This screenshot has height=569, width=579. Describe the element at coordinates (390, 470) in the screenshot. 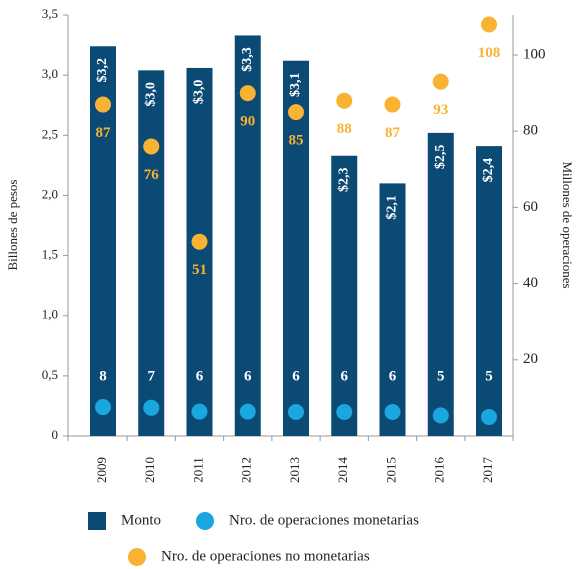

I see `x-tick-label: 2015` at that location.